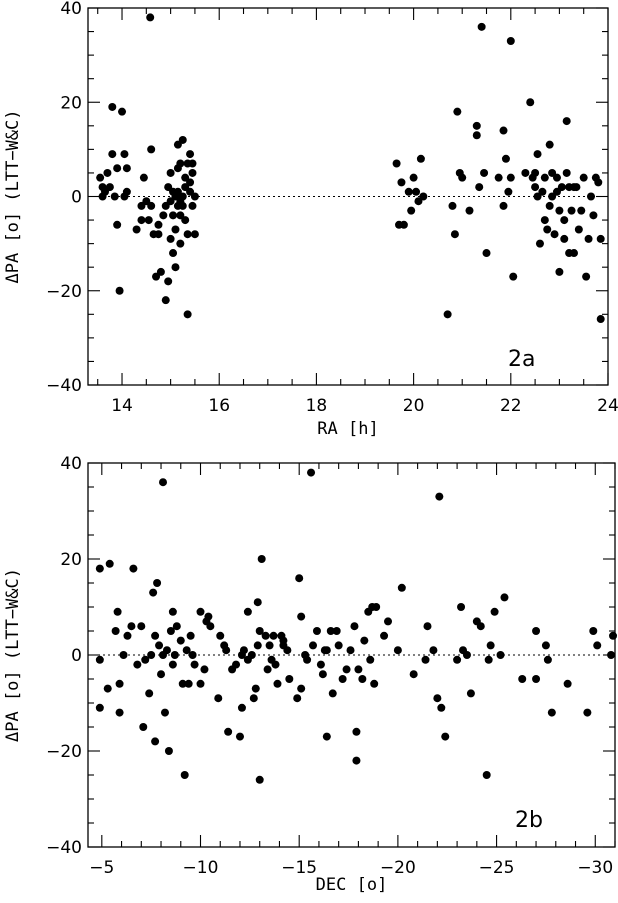 The width and height of the screenshot is (618, 903). Describe the element at coordinates (352, 885) in the screenshot. I see `x-axis-label: DEC [o]` at that location.